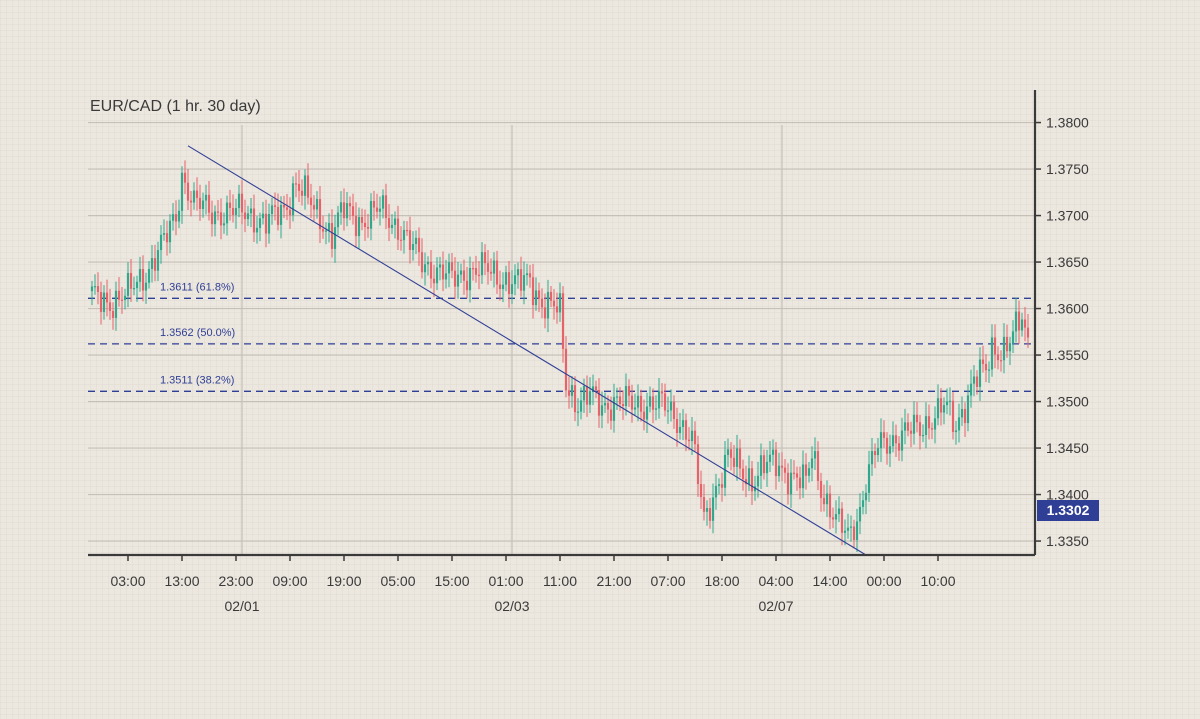  What do you see at coordinates (241, 606) in the screenshot?
I see `x-date-label: 02/01` at bounding box center [241, 606].